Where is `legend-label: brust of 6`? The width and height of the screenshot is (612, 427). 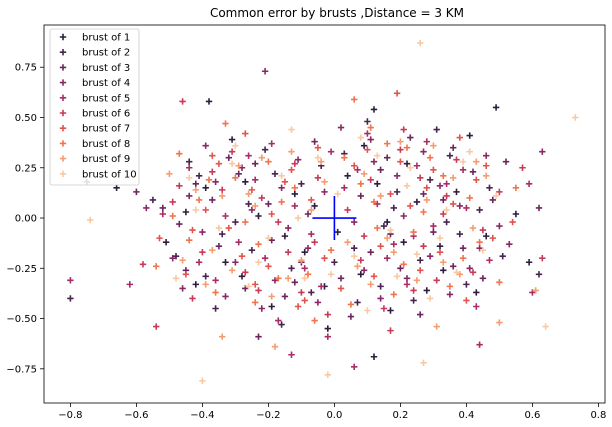
legend-label: brust of 6 is located at coordinates (106, 114).